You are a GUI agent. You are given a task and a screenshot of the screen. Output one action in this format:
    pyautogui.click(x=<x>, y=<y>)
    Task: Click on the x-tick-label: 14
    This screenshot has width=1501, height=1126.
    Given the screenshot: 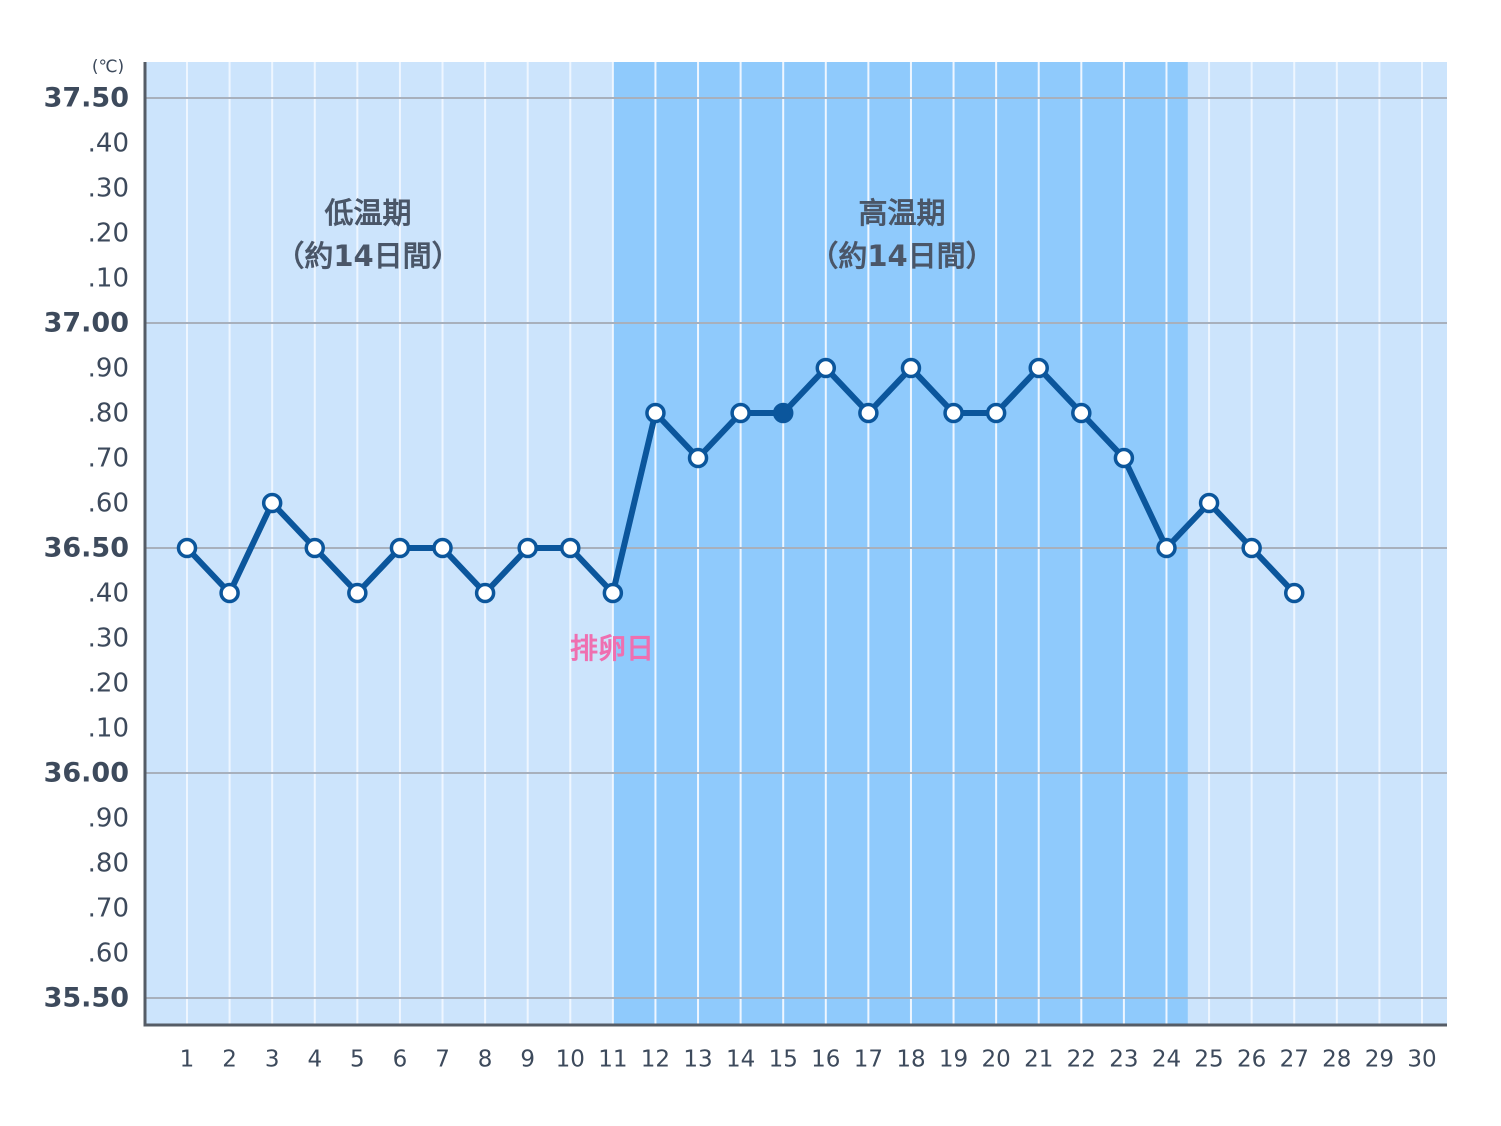 What is the action you would take?
    pyautogui.click(x=740, y=1060)
    